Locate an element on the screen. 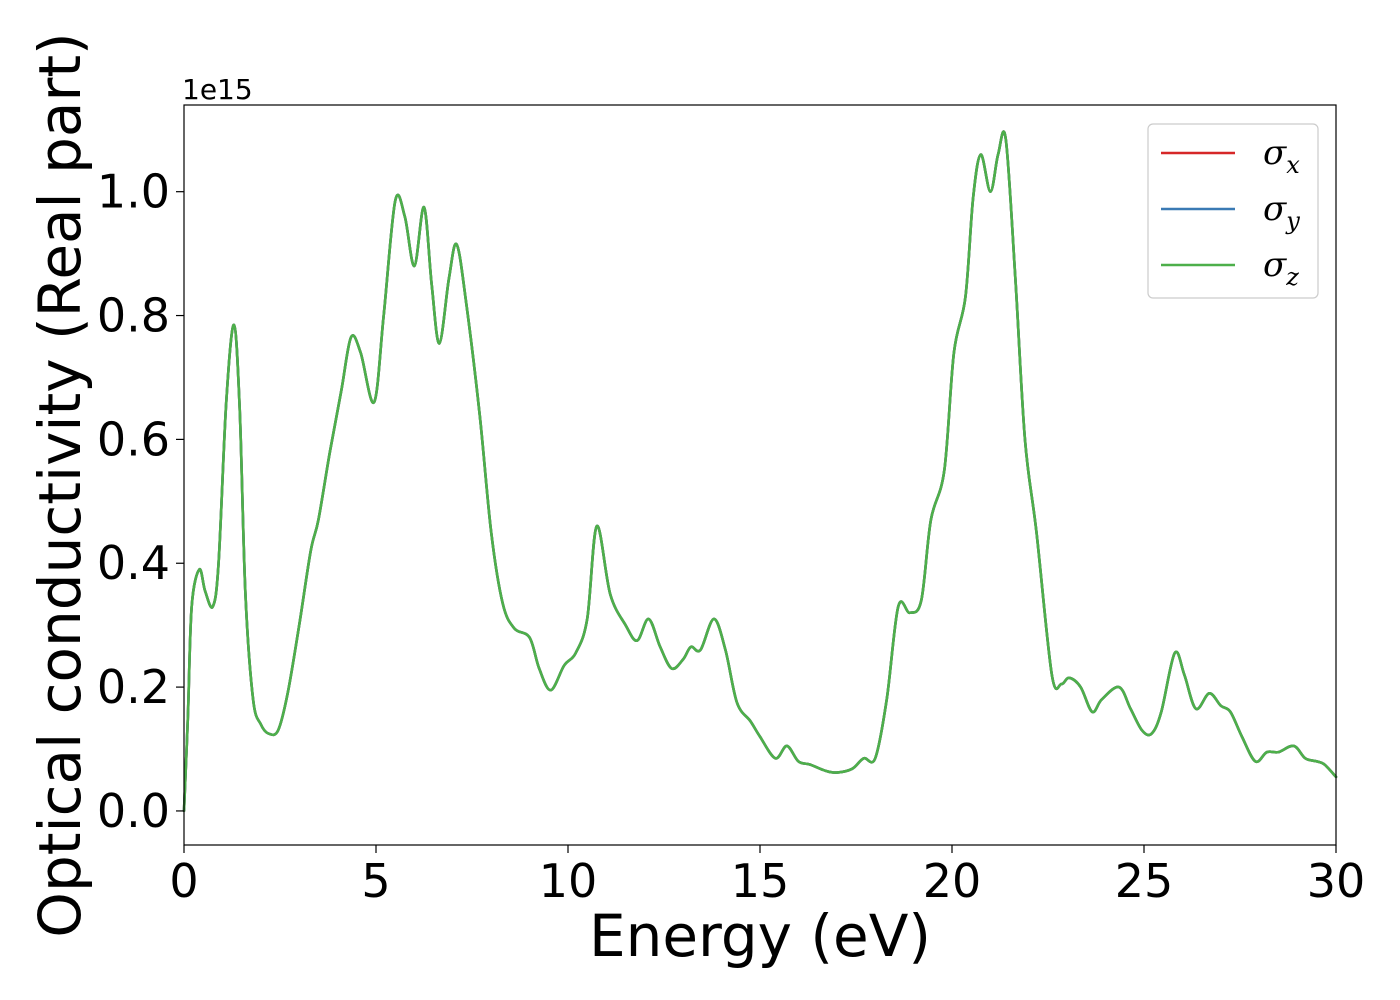 This screenshot has width=1400, height=1000. legend-label: σy is located at coordinates (1281, 212).